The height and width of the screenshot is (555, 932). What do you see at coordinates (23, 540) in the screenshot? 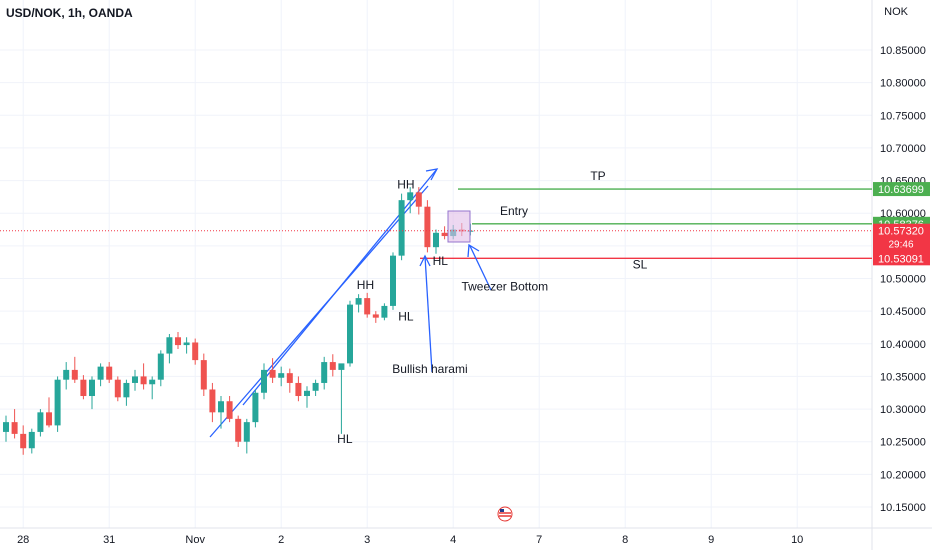
I see `x-tick-label: 28` at bounding box center [23, 540].